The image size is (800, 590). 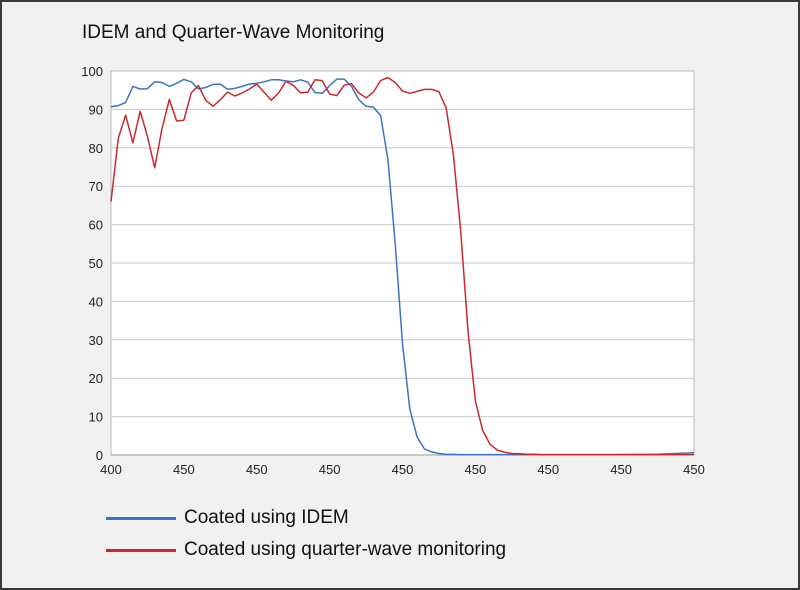 What do you see at coordinates (96, 301) in the screenshot?
I see `y-tick-label: 40` at bounding box center [96, 301].